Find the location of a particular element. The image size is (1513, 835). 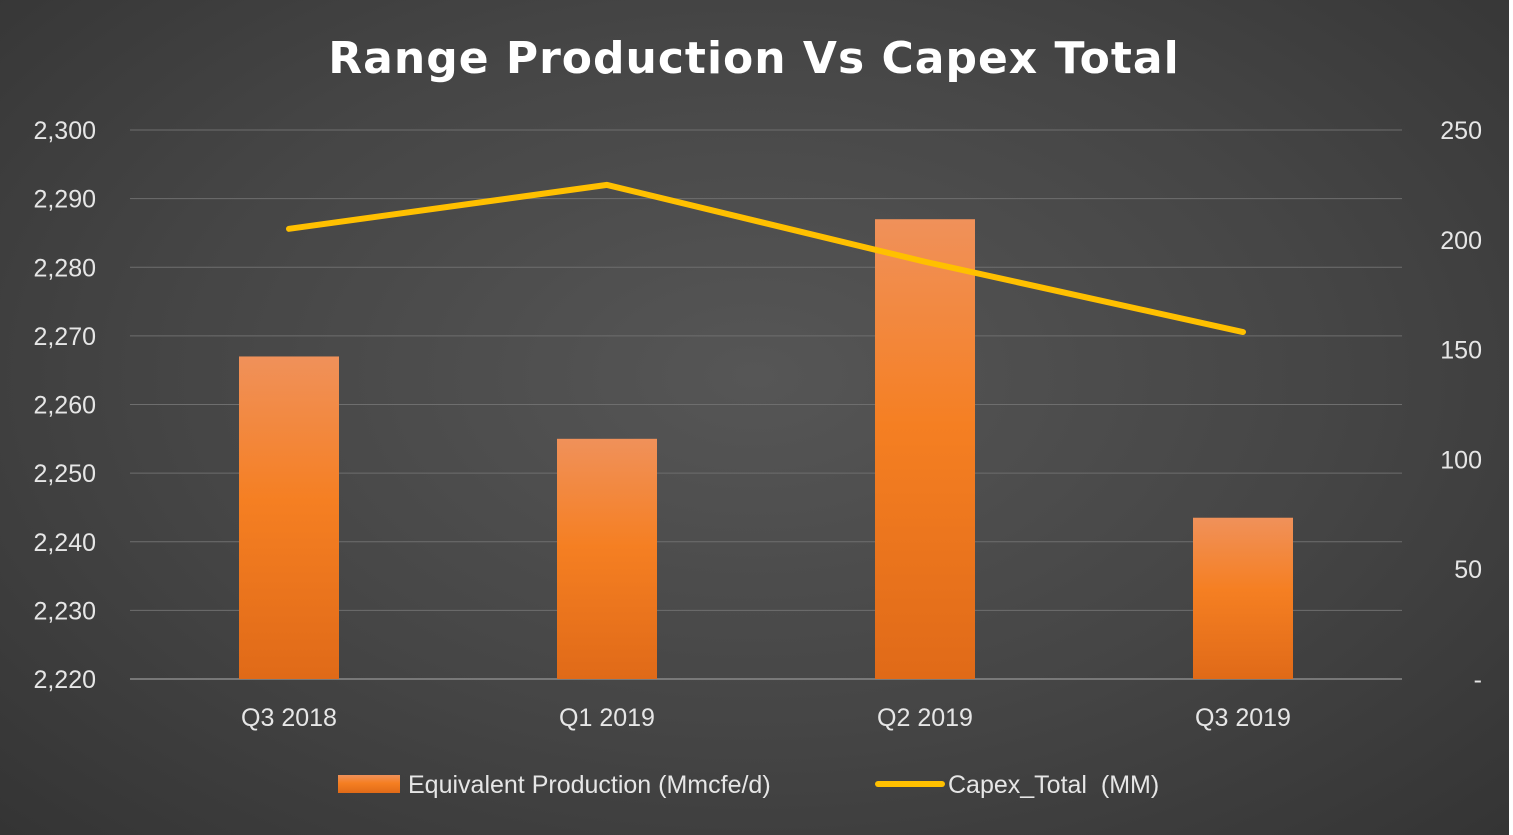

capex-series-line is located at coordinates (766, 258).